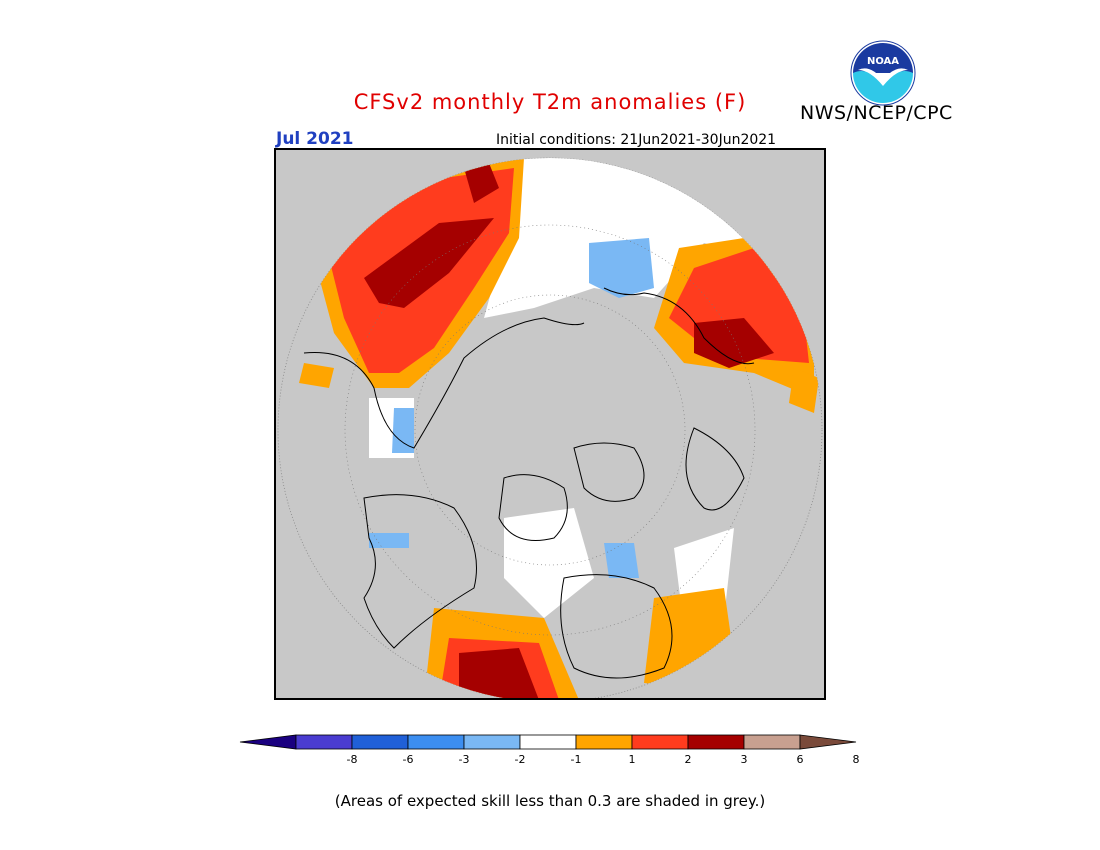  Describe the element at coordinates (520, 759) in the screenshot. I see `colorbar-tick-label: -2` at that location.